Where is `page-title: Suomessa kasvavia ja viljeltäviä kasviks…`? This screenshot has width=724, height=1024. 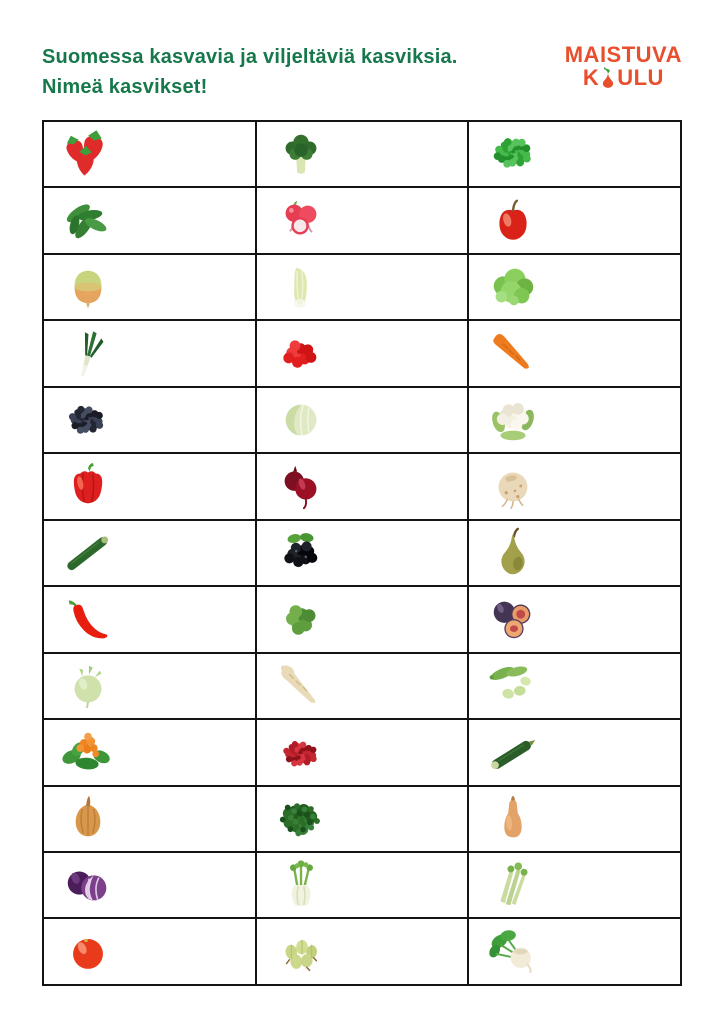
page-title: Suomessa kasvavia ja viljeltäviä kasviks… is located at coordinates (250, 72).